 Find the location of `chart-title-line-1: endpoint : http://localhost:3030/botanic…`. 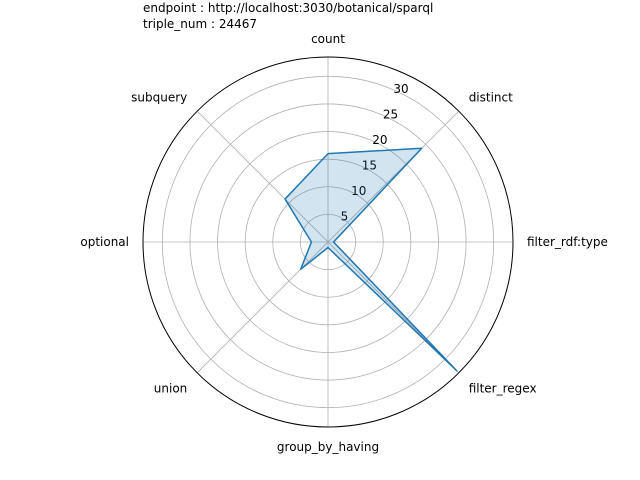

chart-title-line-1: endpoint : http://localhost:3030/botanic… is located at coordinates (288, 8).